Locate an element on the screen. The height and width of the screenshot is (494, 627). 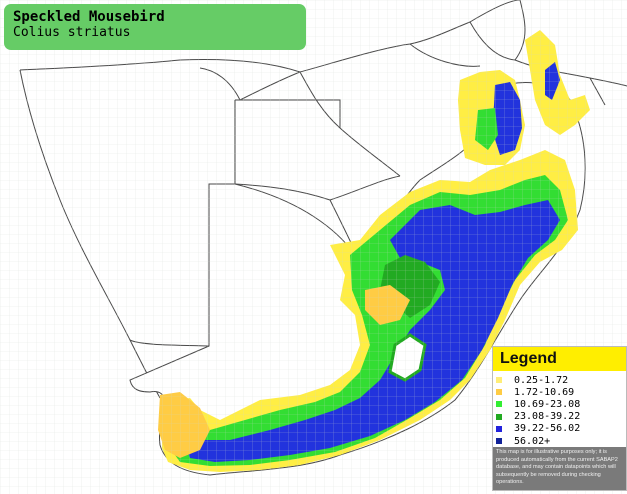
legend-row: 56.02+ is located at coordinates (538, 441).